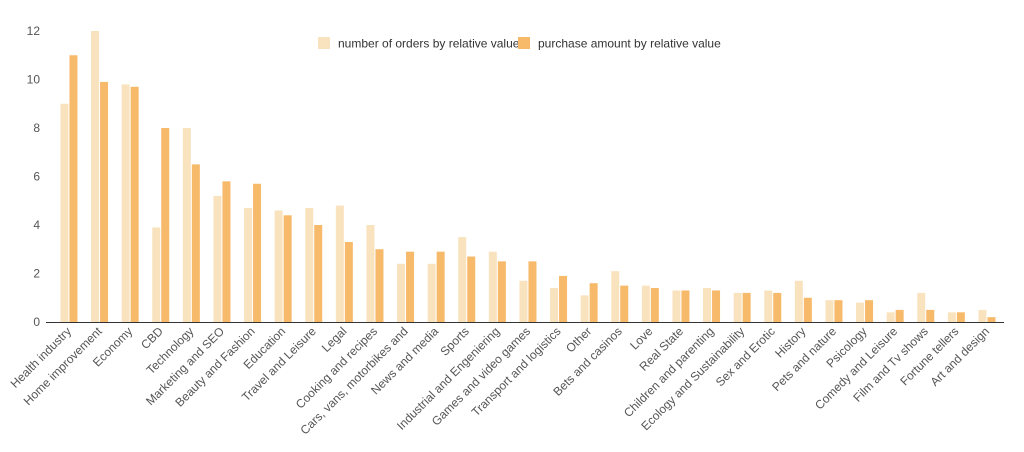 This screenshot has width=1024, height=452. I want to click on y-tick-label: 2, so click(36, 274).